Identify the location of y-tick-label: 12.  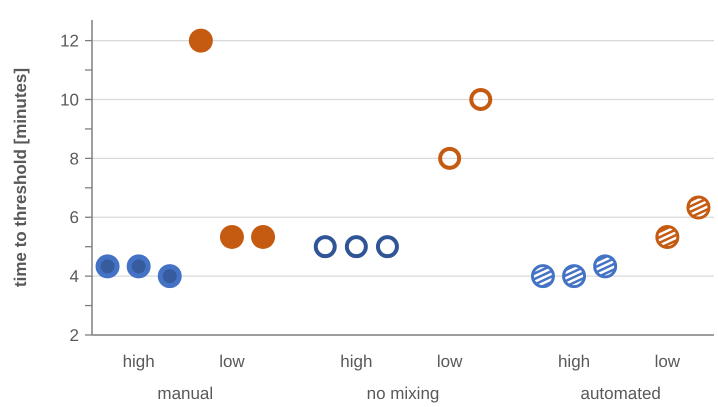
(69, 41).